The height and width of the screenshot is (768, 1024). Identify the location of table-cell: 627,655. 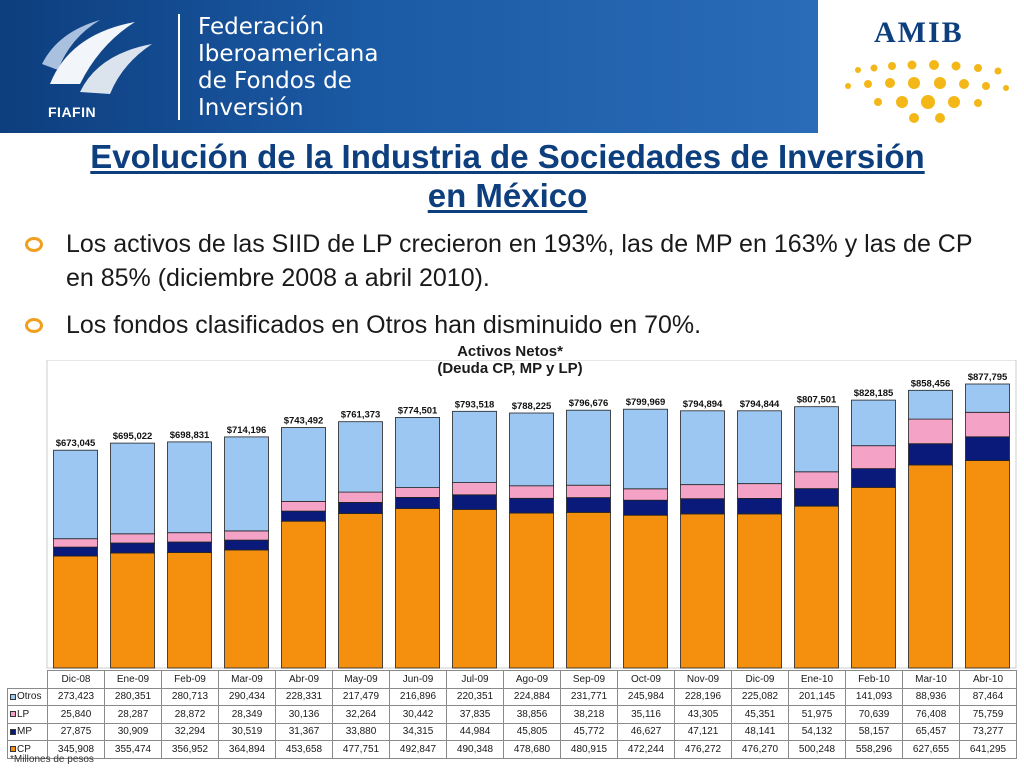
(931, 749).